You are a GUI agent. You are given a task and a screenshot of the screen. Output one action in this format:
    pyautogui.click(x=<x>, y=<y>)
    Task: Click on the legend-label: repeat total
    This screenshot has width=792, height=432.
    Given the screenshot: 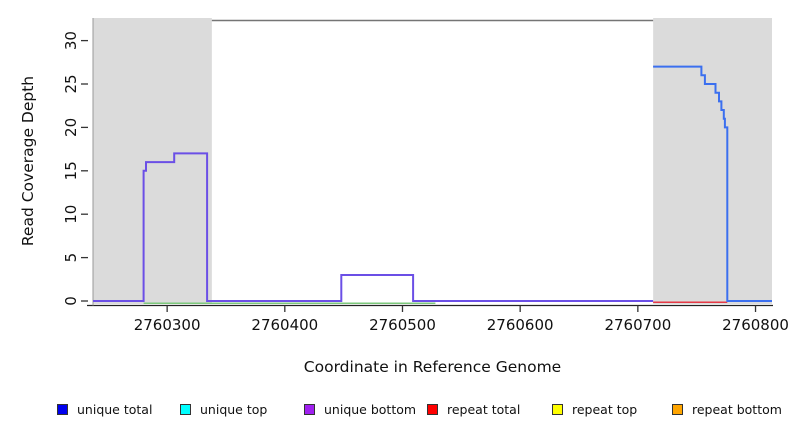 What is the action you would take?
    pyautogui.click(x=484, y=409)
    